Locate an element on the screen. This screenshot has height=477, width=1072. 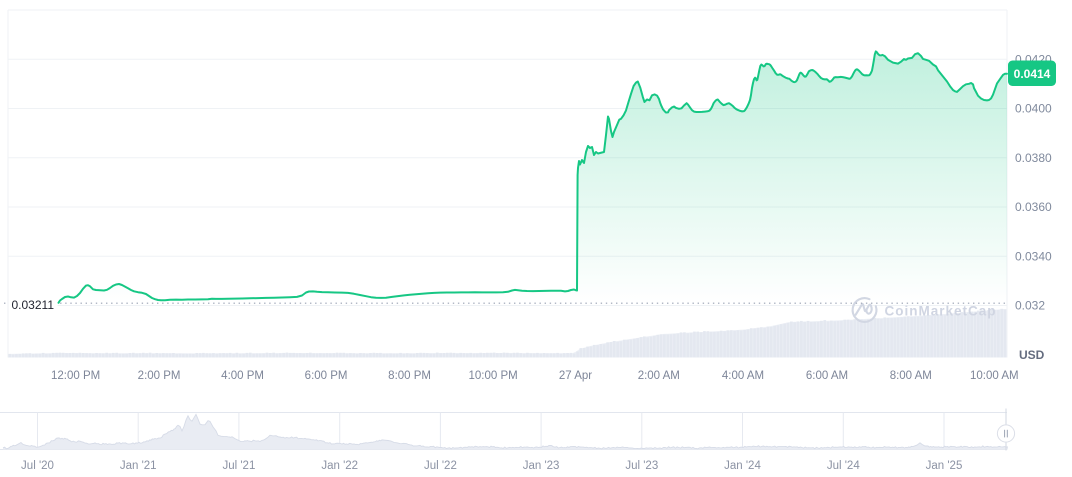
svg-text: 0.0414 is located at coordinates (1032, 74).